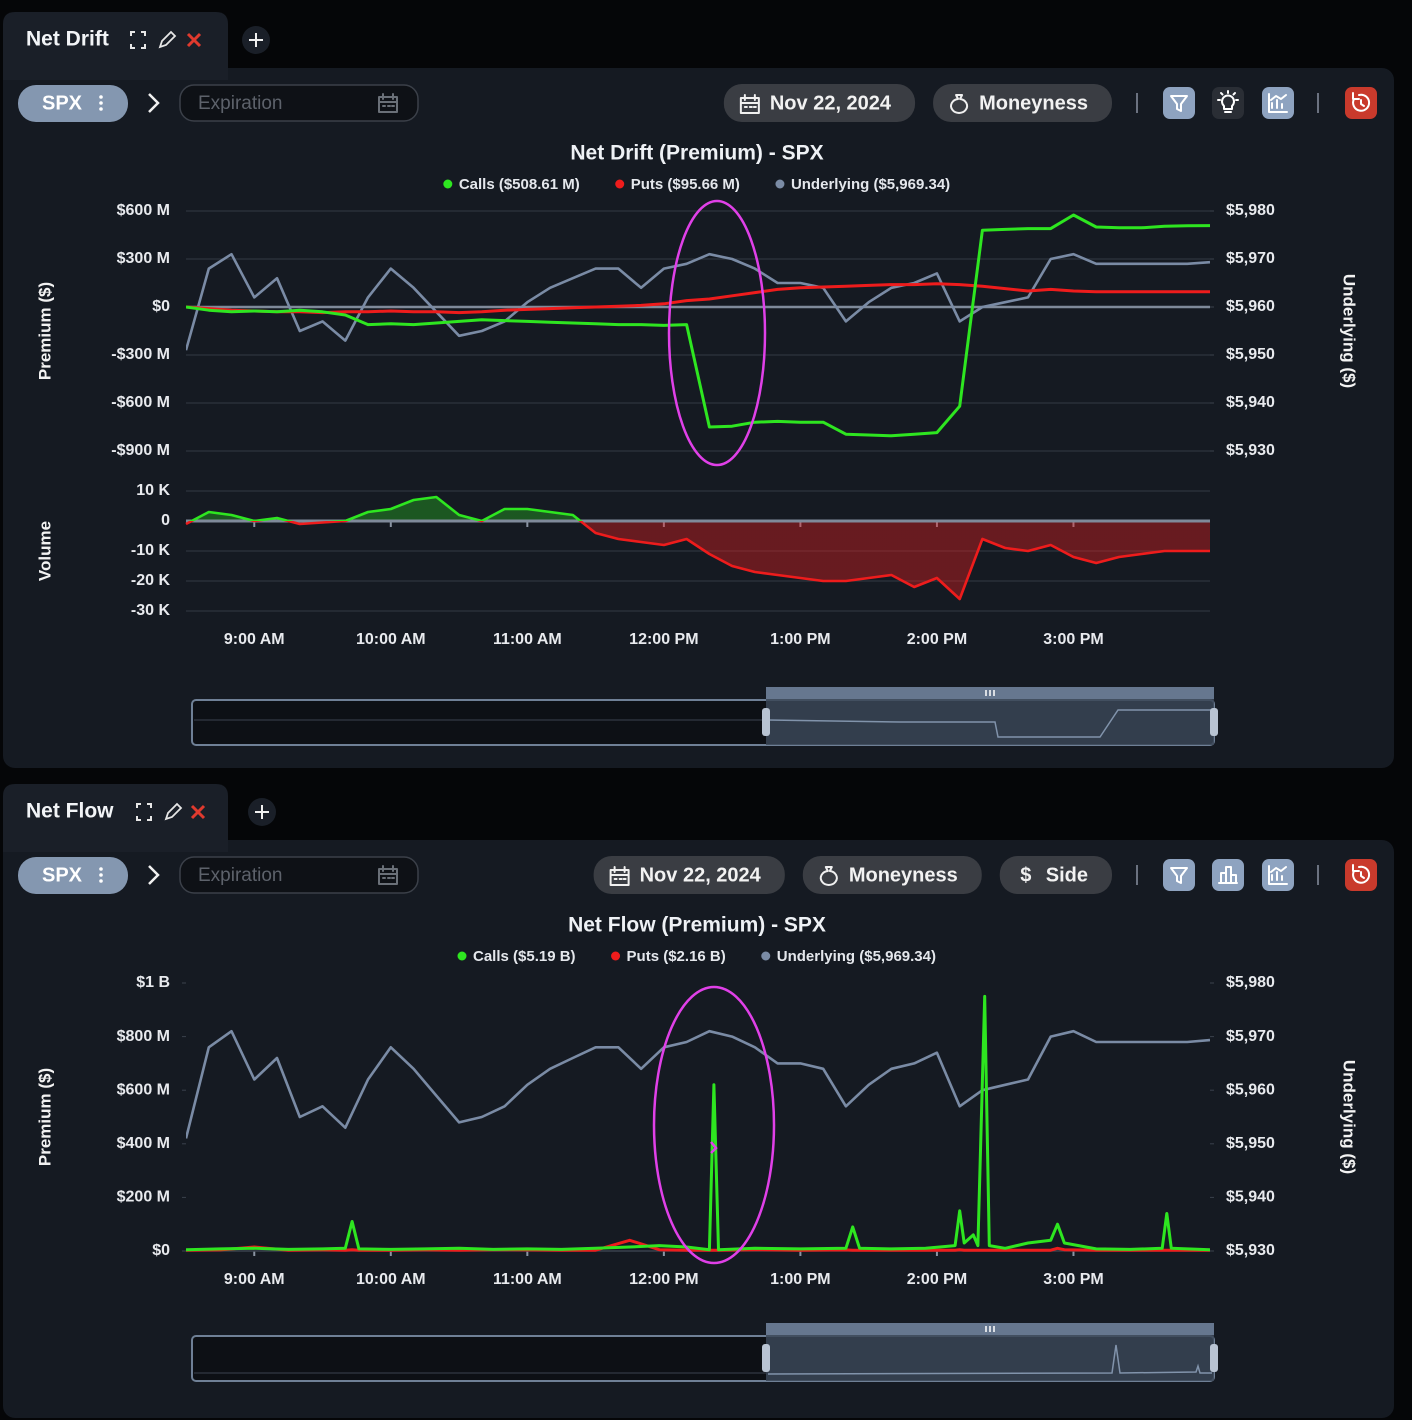 The image size is (1412, 1420). Describe the element at coordinates (800, 639) in the screenshot. I see `x-tick-label: 1:00 PM` at that location.